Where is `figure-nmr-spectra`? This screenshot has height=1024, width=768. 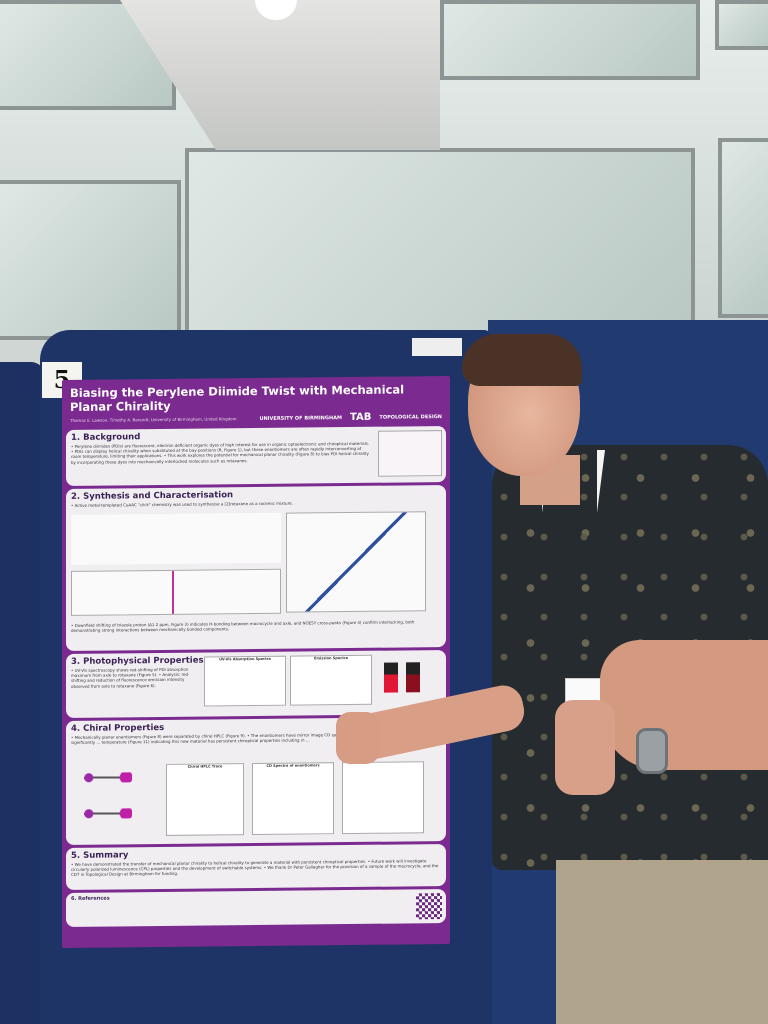 figure-nmr-spectra is located at coordinates (176, 592).